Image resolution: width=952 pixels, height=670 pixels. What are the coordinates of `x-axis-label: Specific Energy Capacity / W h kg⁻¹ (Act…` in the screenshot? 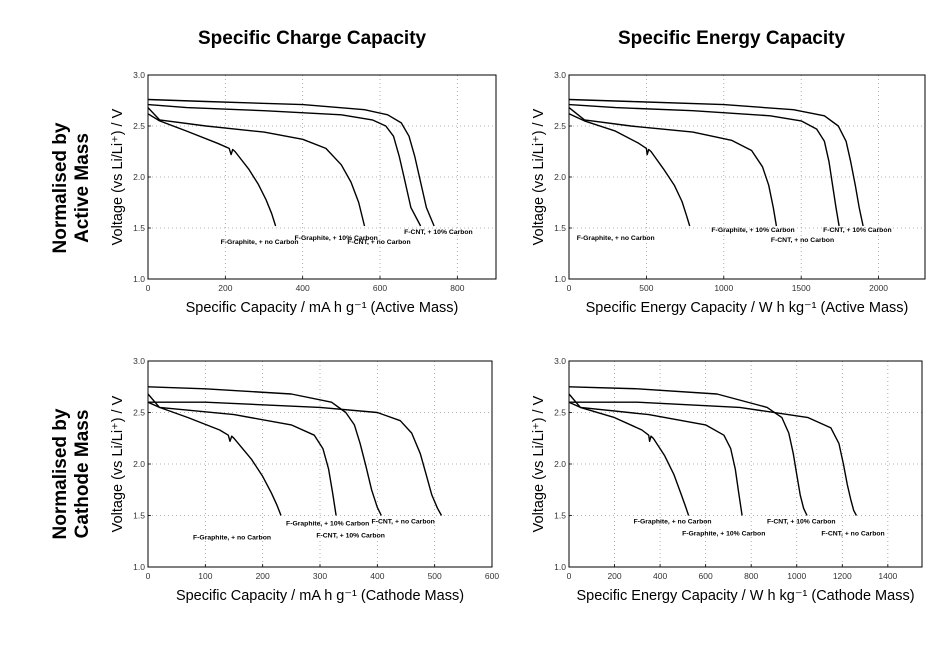 It's located at (747, 308).